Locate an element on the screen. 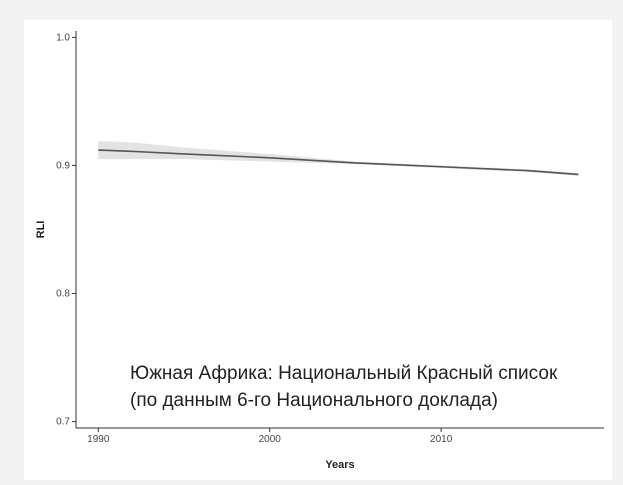 This screenshot has width=623, height=485. y-axis-title: RLI is located at coordinates (41, 230).